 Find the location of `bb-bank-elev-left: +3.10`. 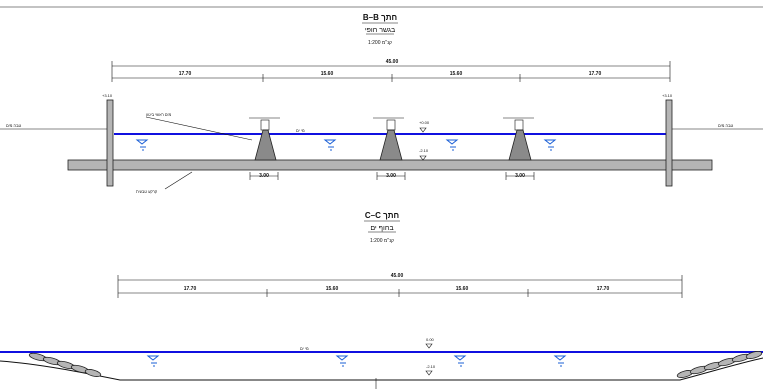

bb-bank-elev-left: +3.10 is located at coordinates (107, 95).